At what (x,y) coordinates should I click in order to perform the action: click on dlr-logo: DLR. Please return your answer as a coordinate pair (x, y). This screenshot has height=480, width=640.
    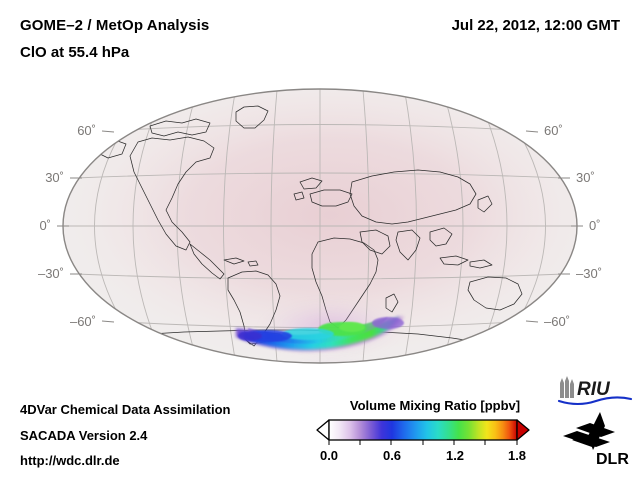
    Looking at the image, I should click on (597, 439).